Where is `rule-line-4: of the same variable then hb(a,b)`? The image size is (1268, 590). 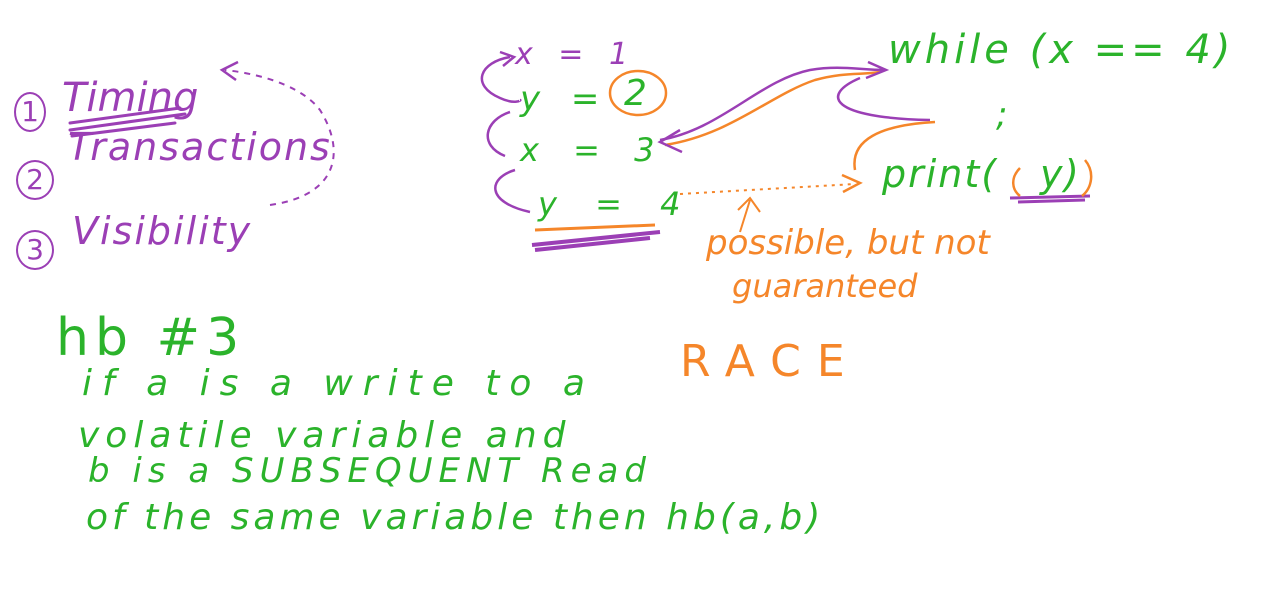
rule-line-4: of the same variable then hb(a,b) is located at coordinates (455, 517).